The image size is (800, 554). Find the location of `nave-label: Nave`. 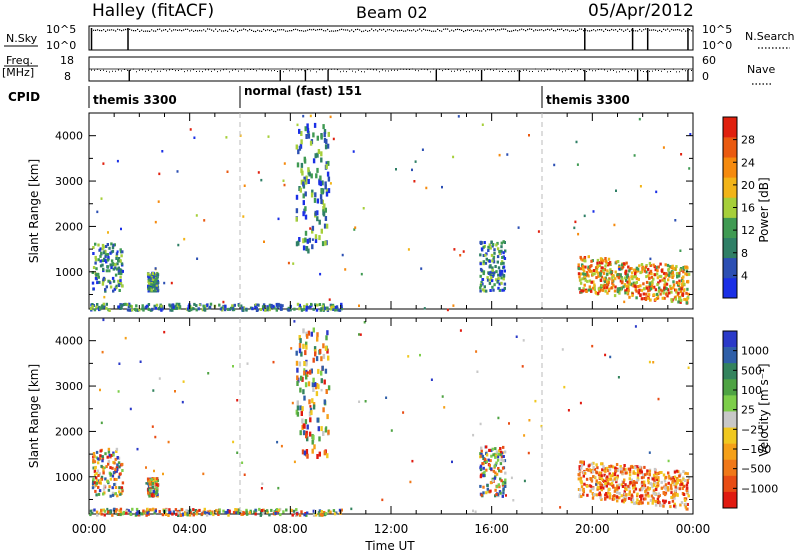

nave-label: Nave is located at coordinates (761, 69).